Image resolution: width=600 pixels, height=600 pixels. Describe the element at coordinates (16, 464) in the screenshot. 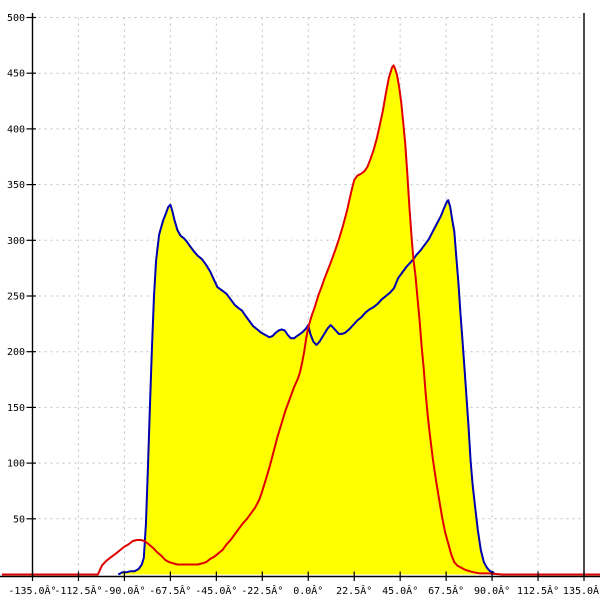

I see `y-tick-label: 100` at that location.